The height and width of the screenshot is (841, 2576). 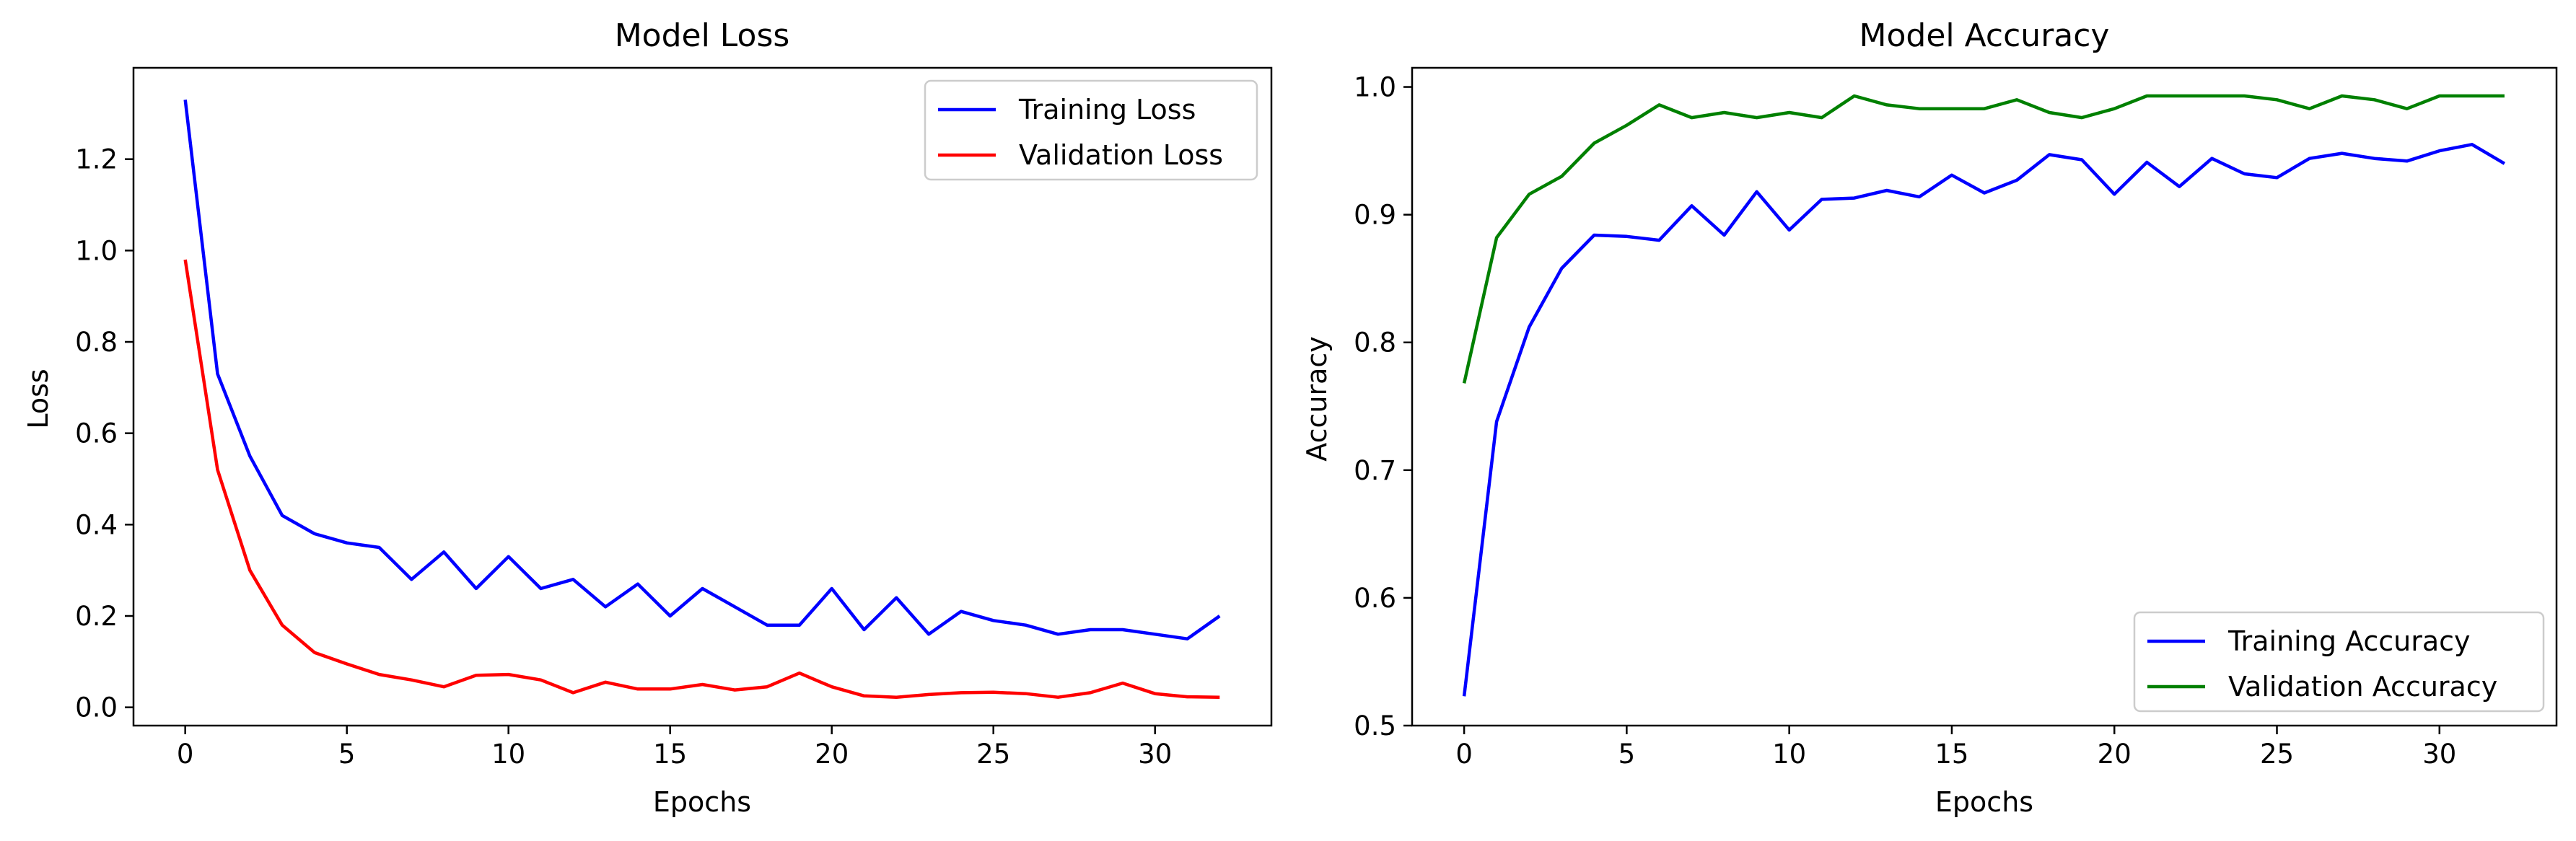 What do you see at coordinates (1375, 215) in the screenshot?
I see `accuracy-chart-y-tick-label: 0.9` at bounding box center [1375, 215].